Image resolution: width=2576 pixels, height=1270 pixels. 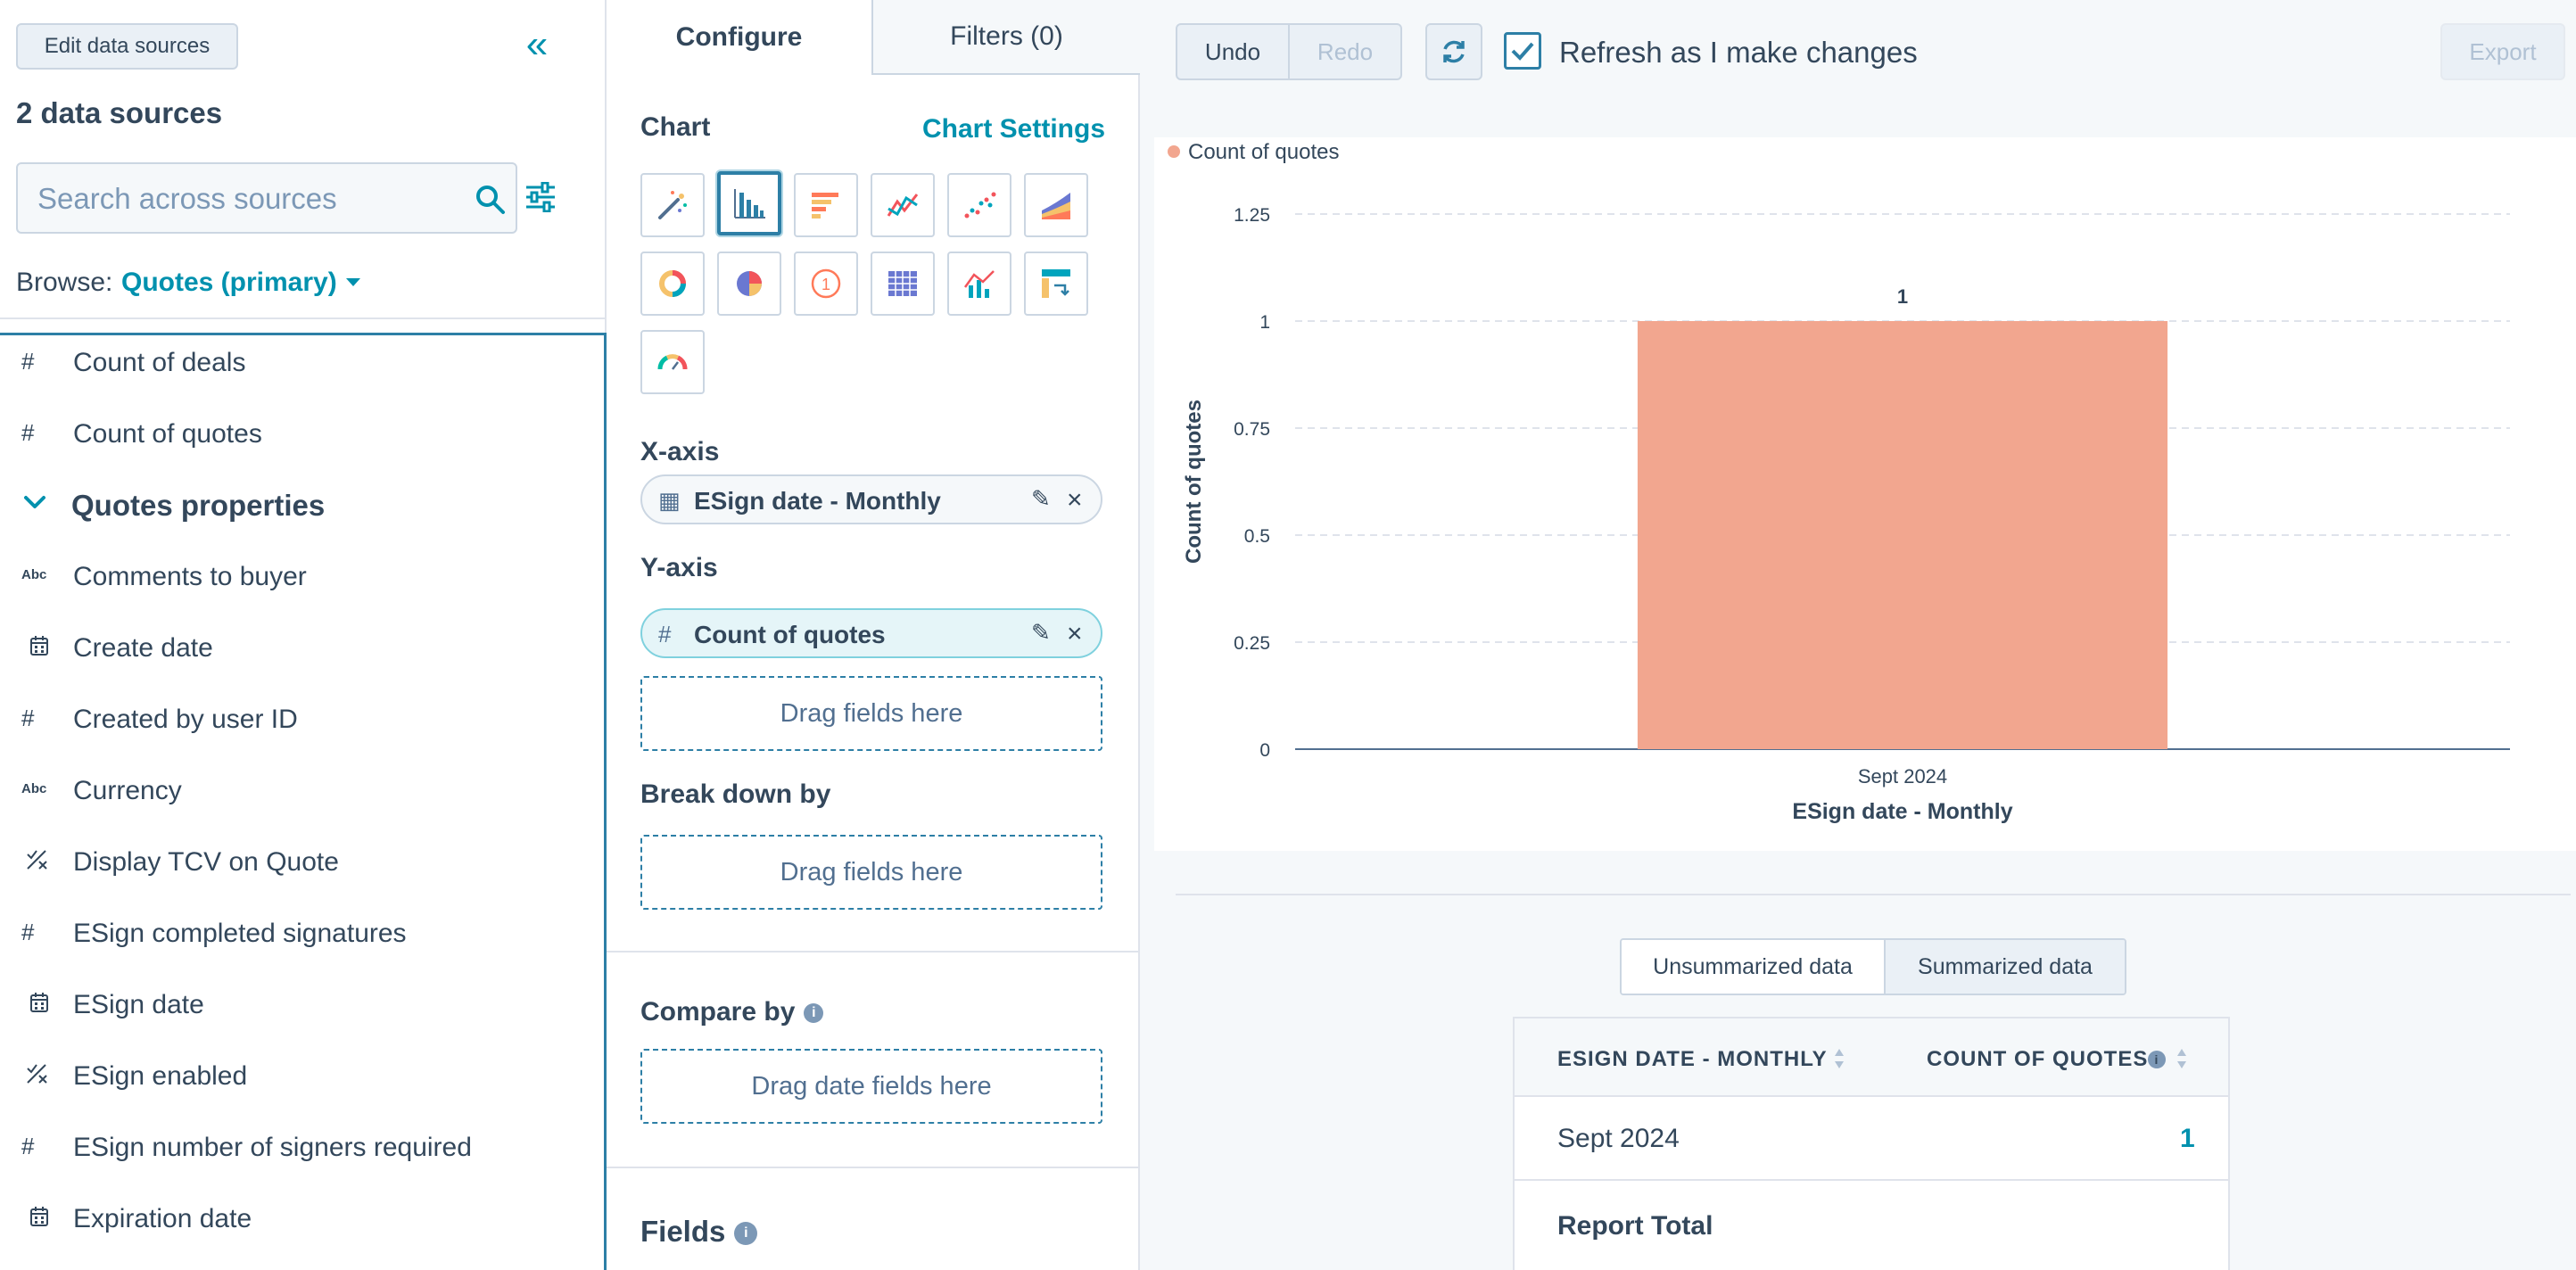 What do you see at coordinates (2005, 967) in the screenshot?
I see `summarized-data-button: Summarized data` at bounding box center [2005, 967].